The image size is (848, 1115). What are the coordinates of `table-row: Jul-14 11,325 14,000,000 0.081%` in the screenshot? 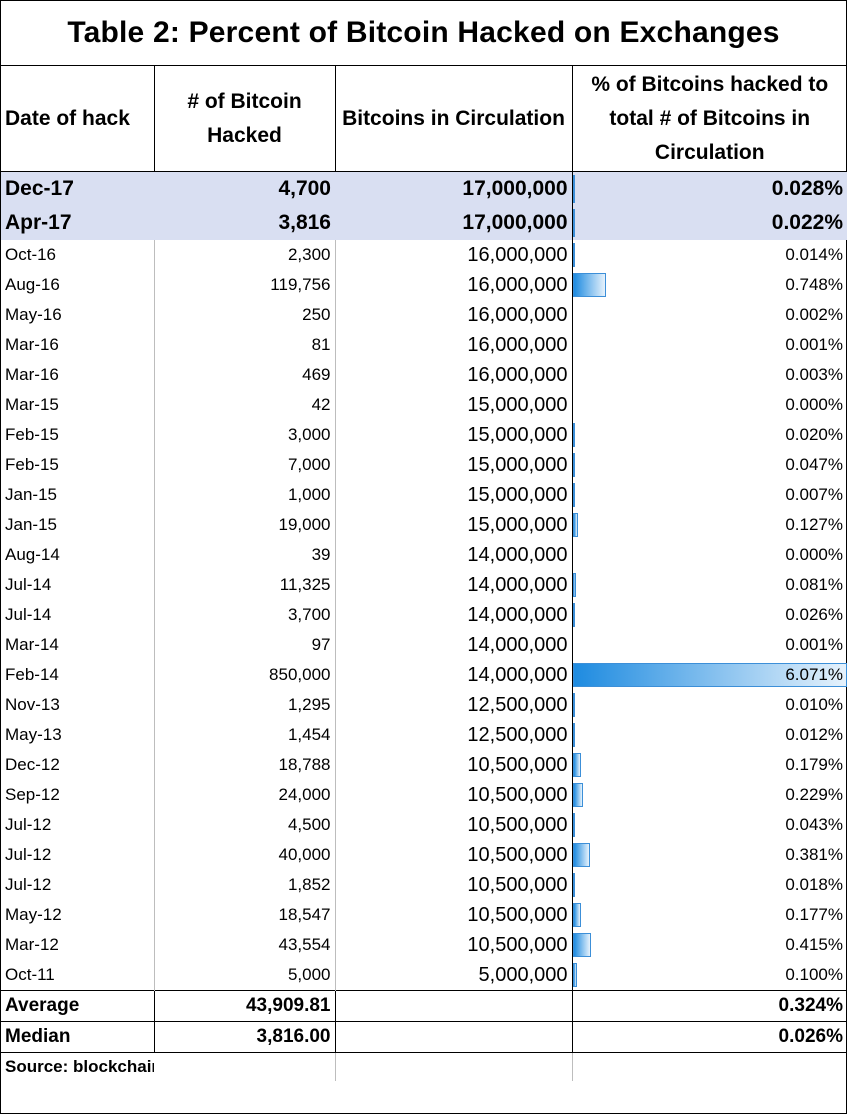 It's located at (424, 585).